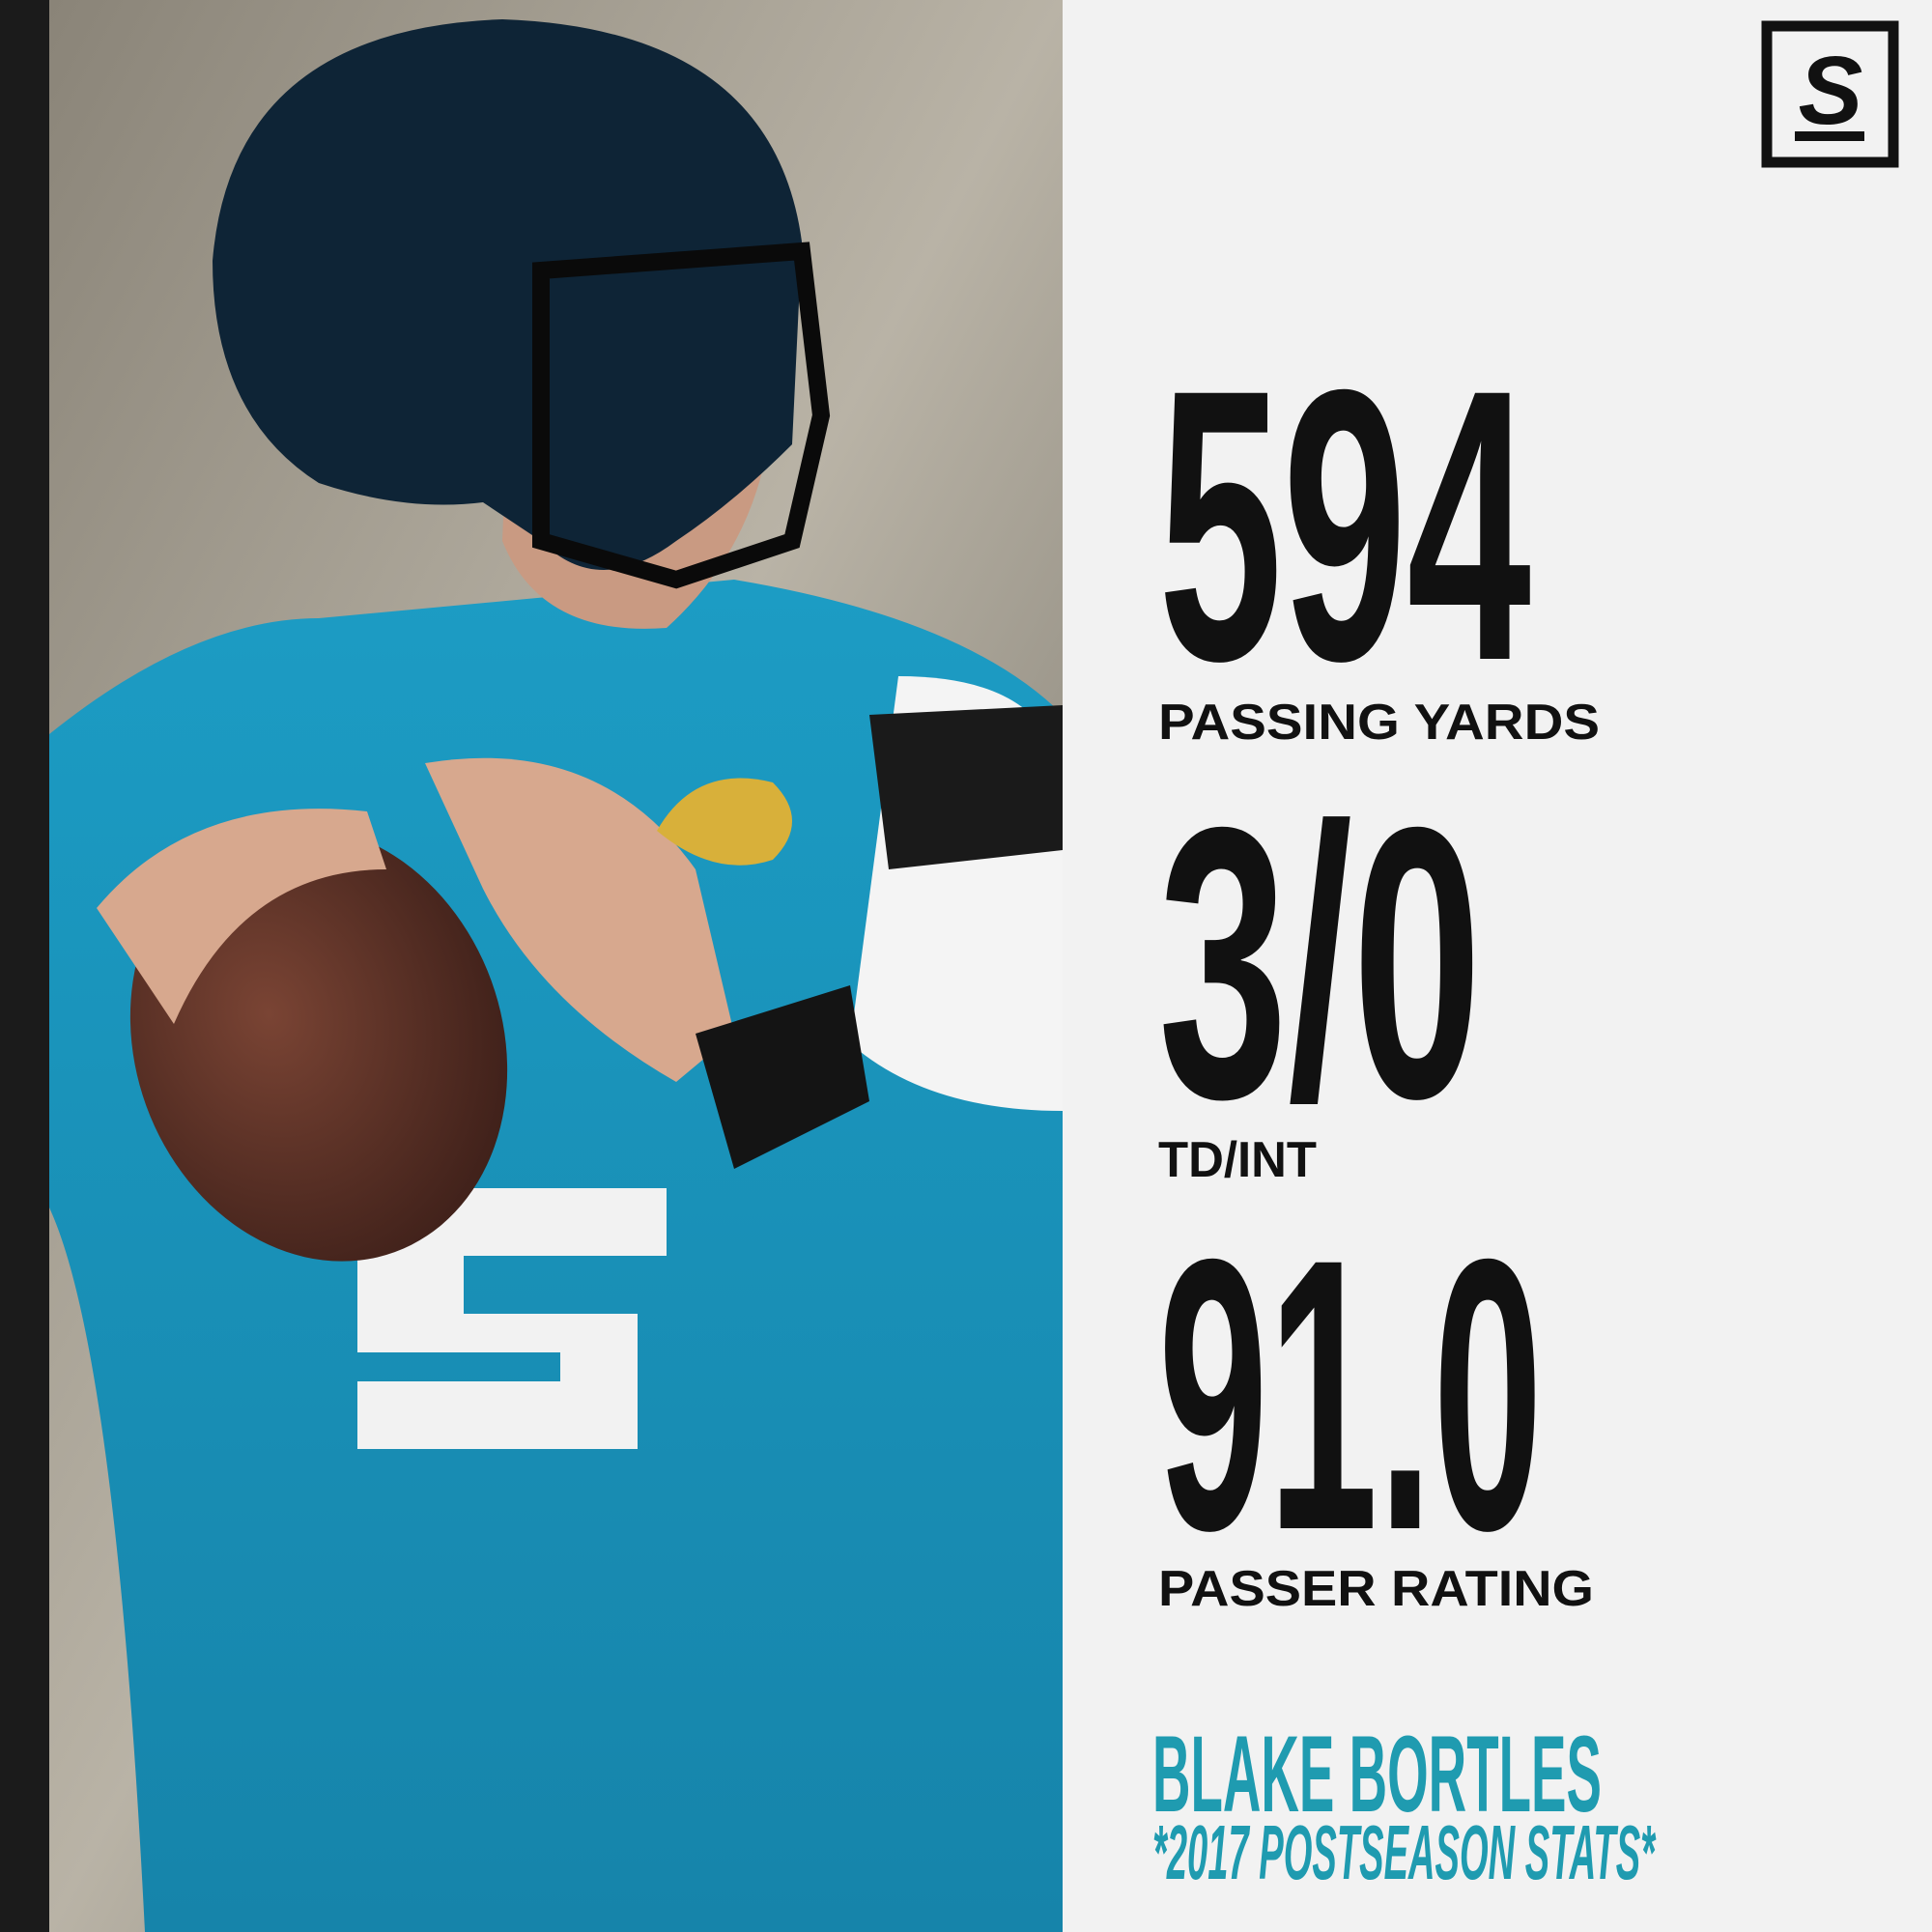 This screenshot has height=1932, width=1932. Describe the element at coordinates (1237, 1160) in the screenshot. I see `stat-label: TD/INT` at that location.